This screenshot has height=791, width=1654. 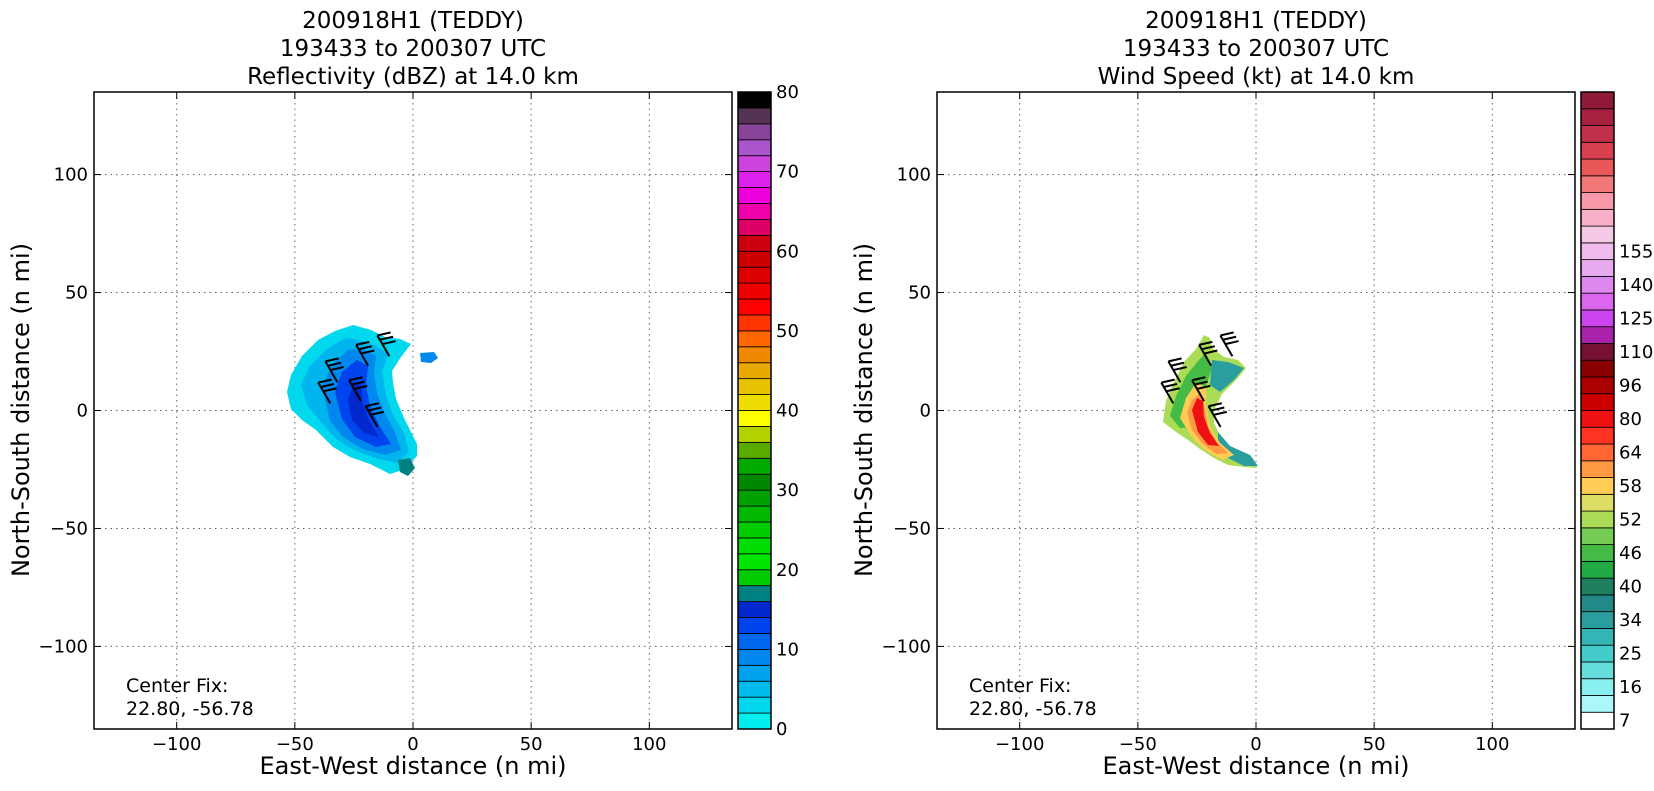 What do you see at coordinates (531, 744) in the screenshot?
I see `x-tick-label: 50` at bounding box center [531, 744].